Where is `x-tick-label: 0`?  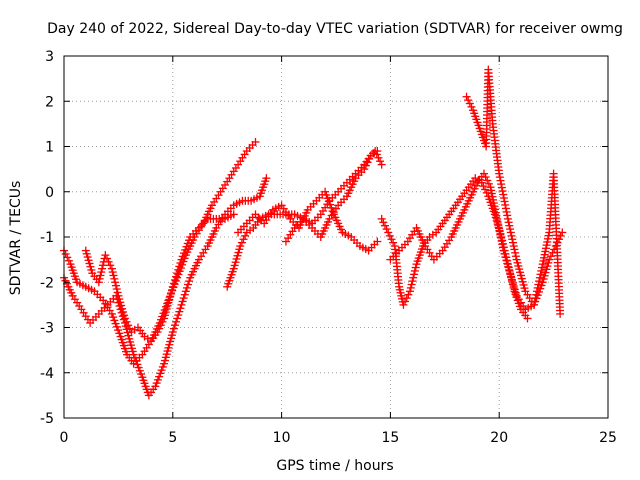 x-tick-label: 0 is located at coordinates (64, 438).